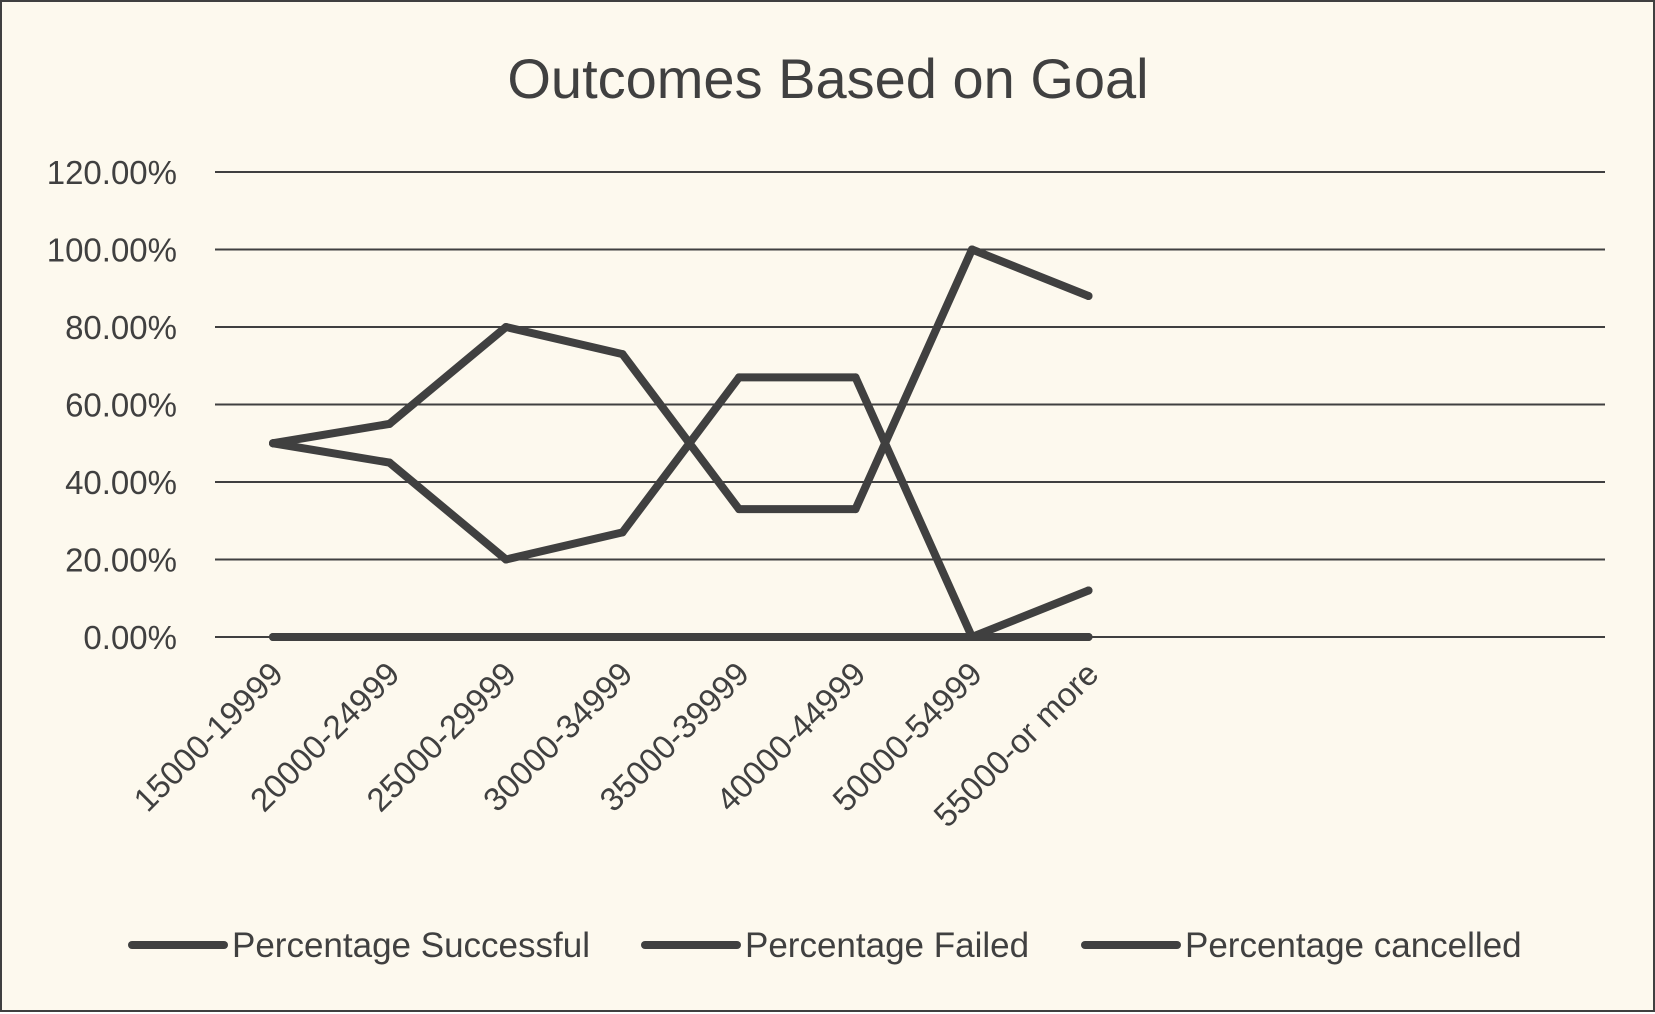 This screenshot has width=1655, height=1014. What do you see at coordinates (827, 78) in the screenshot?
I see `chart-title: Outcomes Based on Goal` at bounding box center [827, 78].